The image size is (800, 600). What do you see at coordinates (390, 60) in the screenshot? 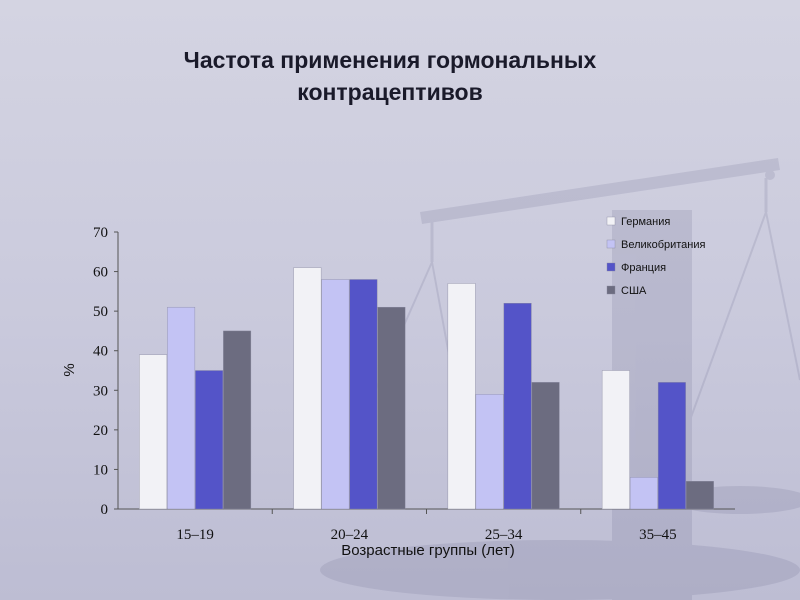
I see `title-line-1: Частота применения гормональных` at bounding box center [390, 60].